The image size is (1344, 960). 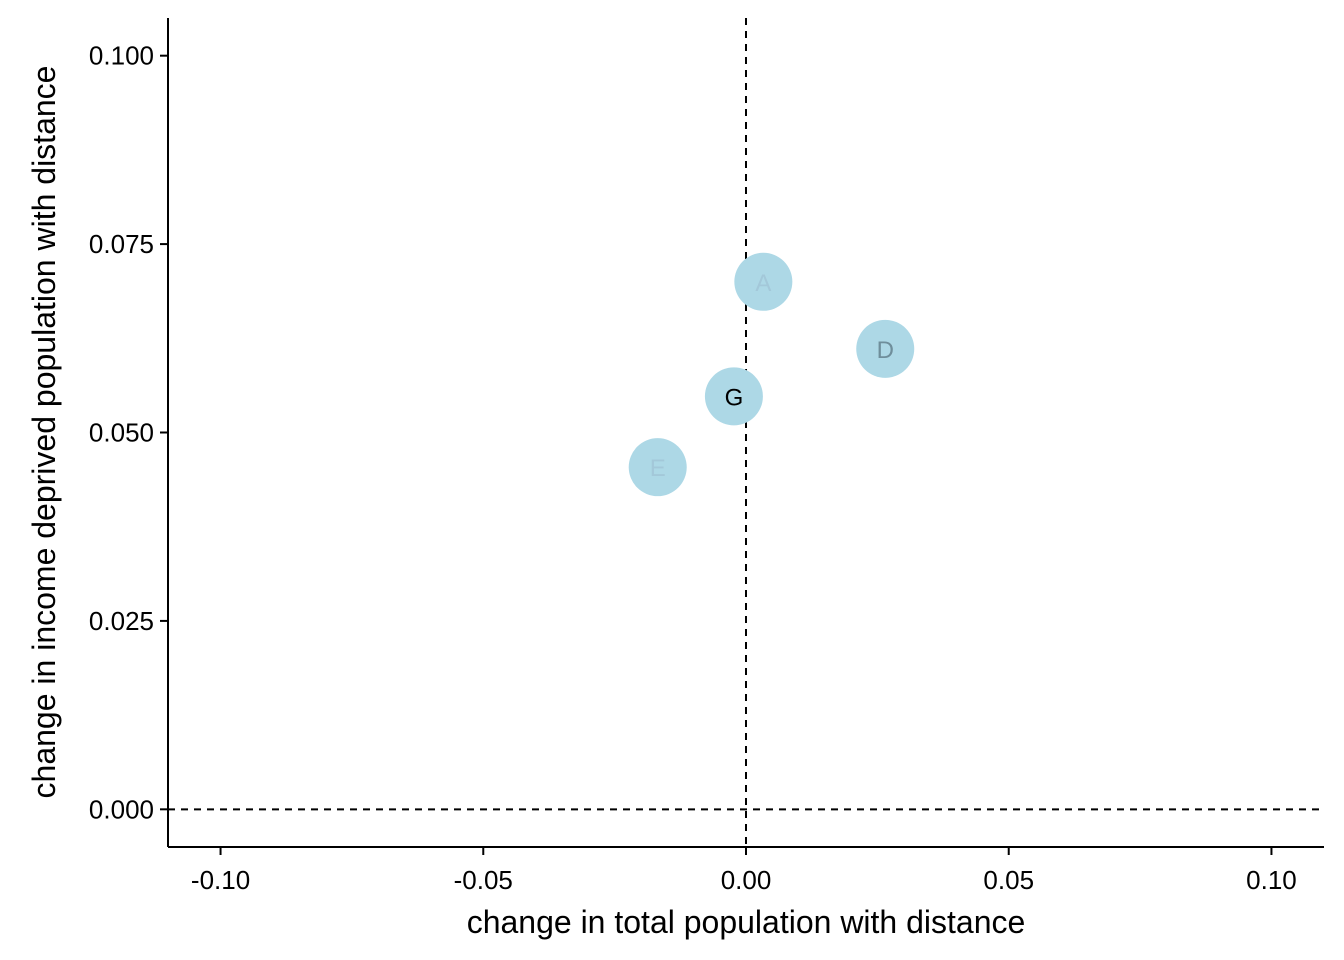 I want to click on x-tick-label: -0.10, so click(x=220, y=880).